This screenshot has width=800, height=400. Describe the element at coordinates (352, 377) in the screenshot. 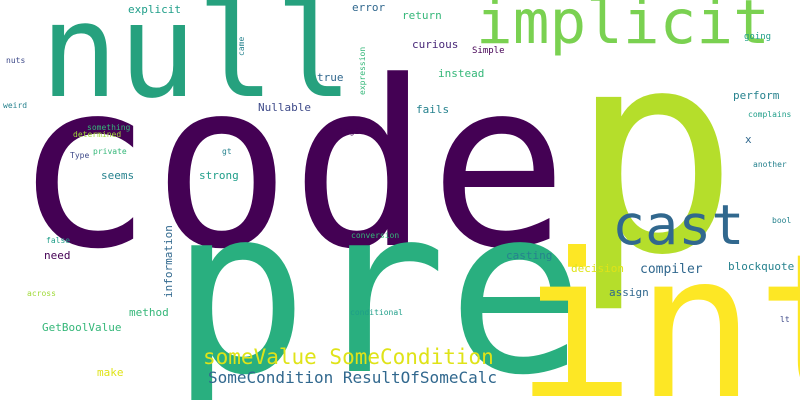

I see `word-somecondition-resultofsomecalc: SomeCondition ResultOfSomeCalc` at that location.